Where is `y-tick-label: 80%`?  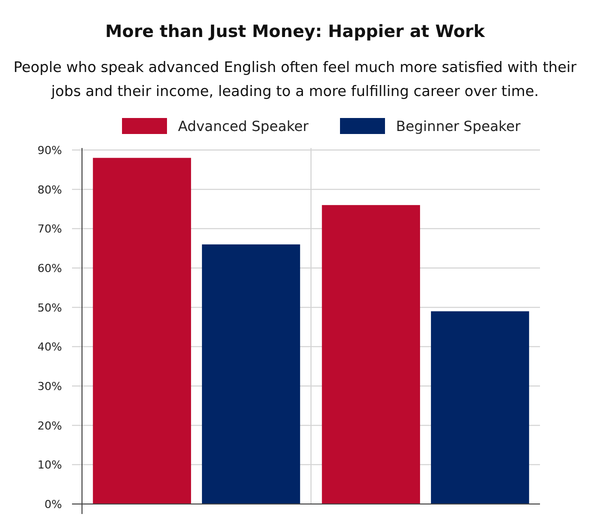
y-tick-label: 80% is located at coordinates (50, 189).